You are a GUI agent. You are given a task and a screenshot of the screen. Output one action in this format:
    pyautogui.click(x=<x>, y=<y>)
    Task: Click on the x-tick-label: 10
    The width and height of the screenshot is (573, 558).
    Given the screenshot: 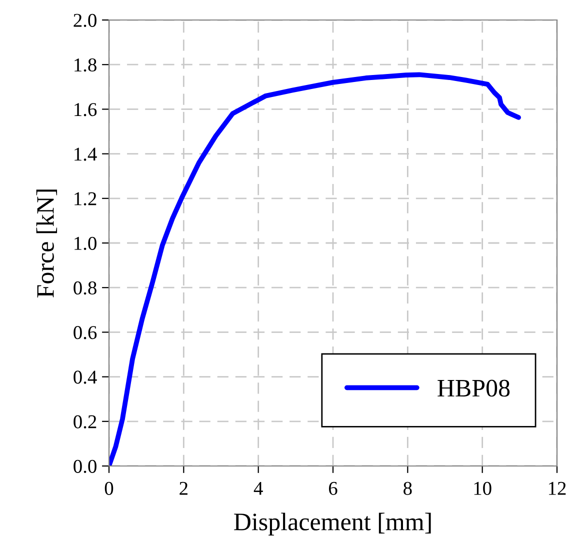 What is the action you would take?
    pyautogui.click(x=483, y=488)
    